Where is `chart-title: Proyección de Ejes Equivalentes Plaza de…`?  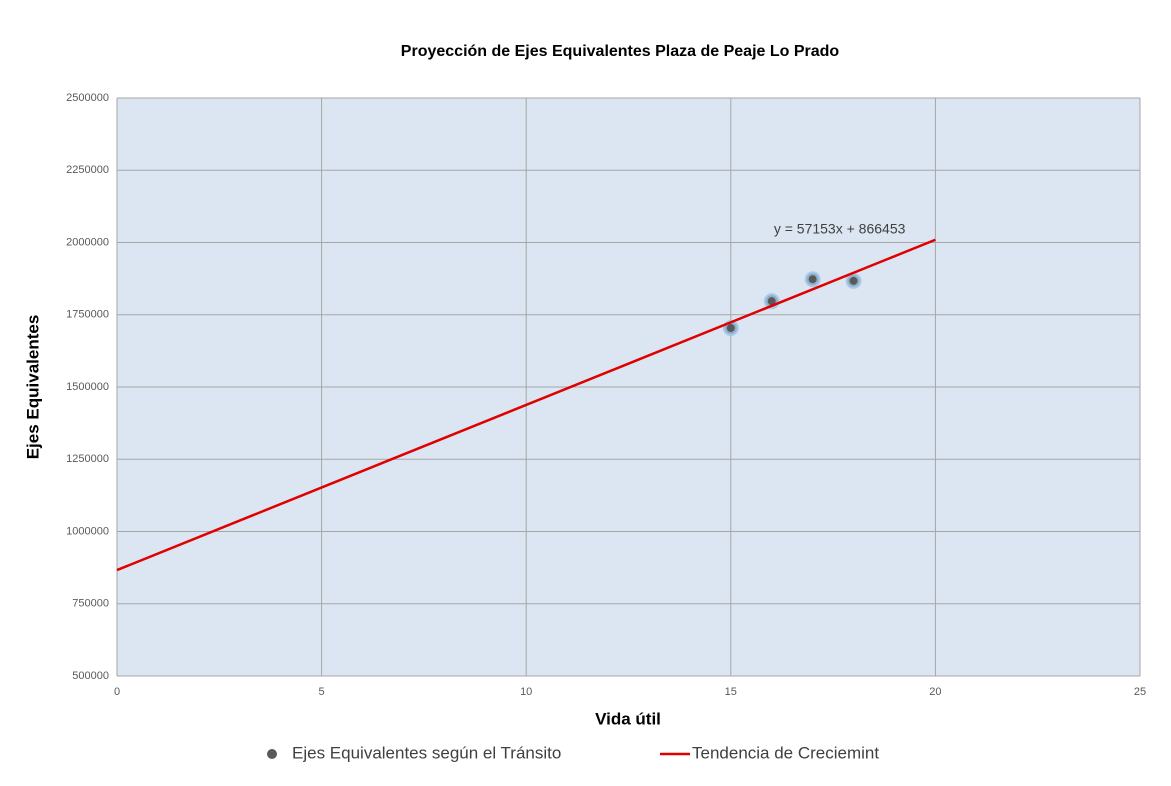
chart-title: Proyección de Ejes Equivalentes Plaza de… is located at coordinates (620, 51).